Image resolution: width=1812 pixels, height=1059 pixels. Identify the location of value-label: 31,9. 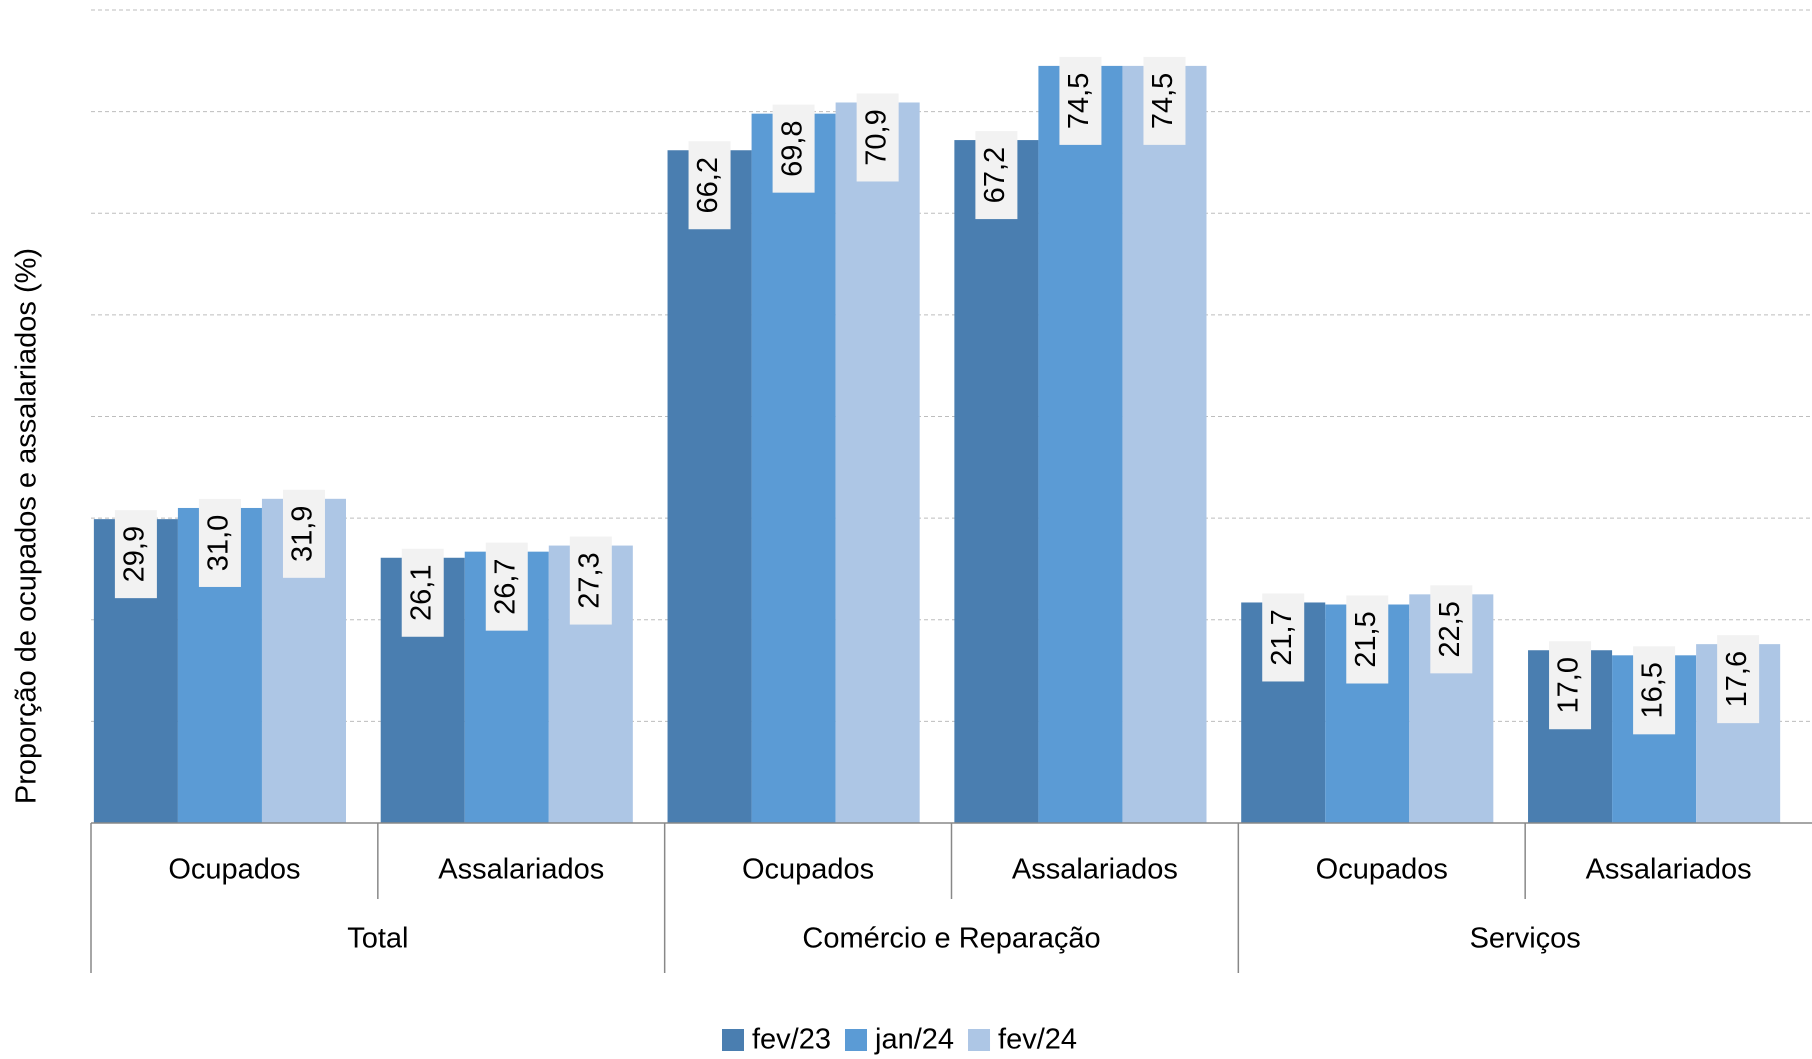
(303, 534).